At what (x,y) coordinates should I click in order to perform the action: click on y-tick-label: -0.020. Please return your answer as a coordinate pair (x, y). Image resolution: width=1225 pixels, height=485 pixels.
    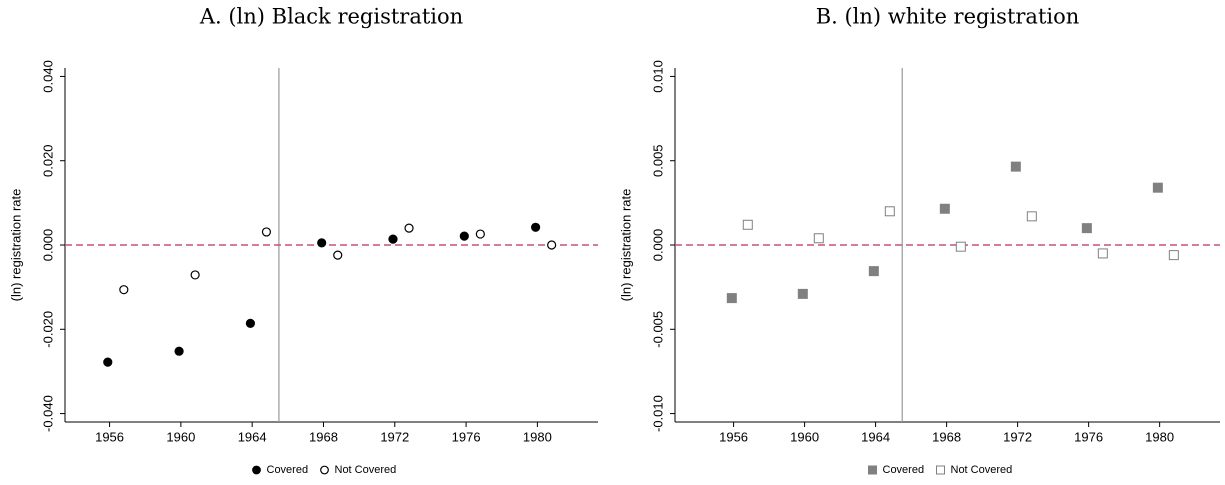
    Looking at the image, I should click on (47, 329).